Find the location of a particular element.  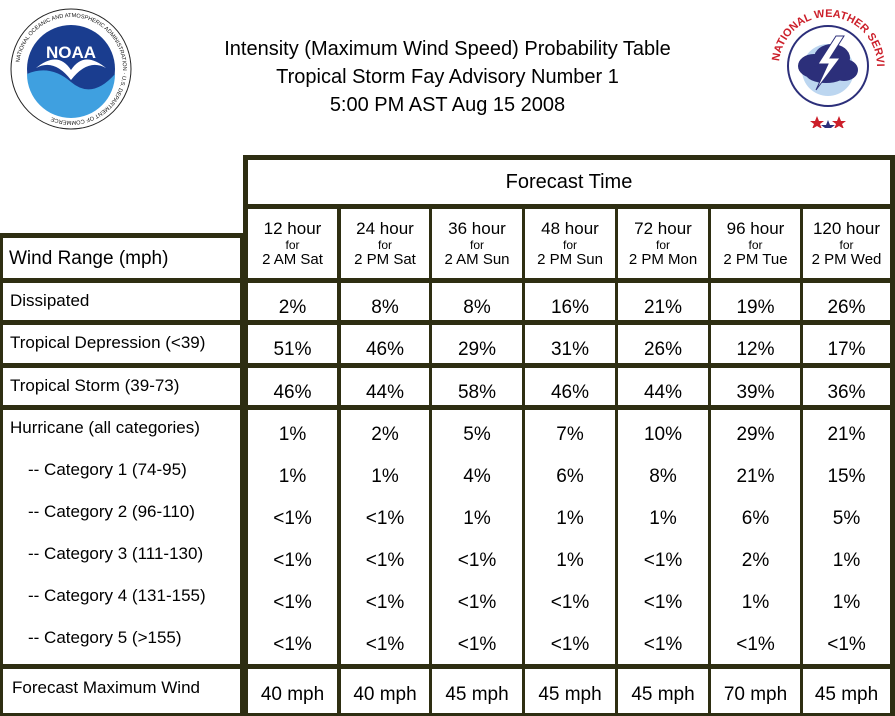

probability-value: 26% is located at coordinates (663, 349).